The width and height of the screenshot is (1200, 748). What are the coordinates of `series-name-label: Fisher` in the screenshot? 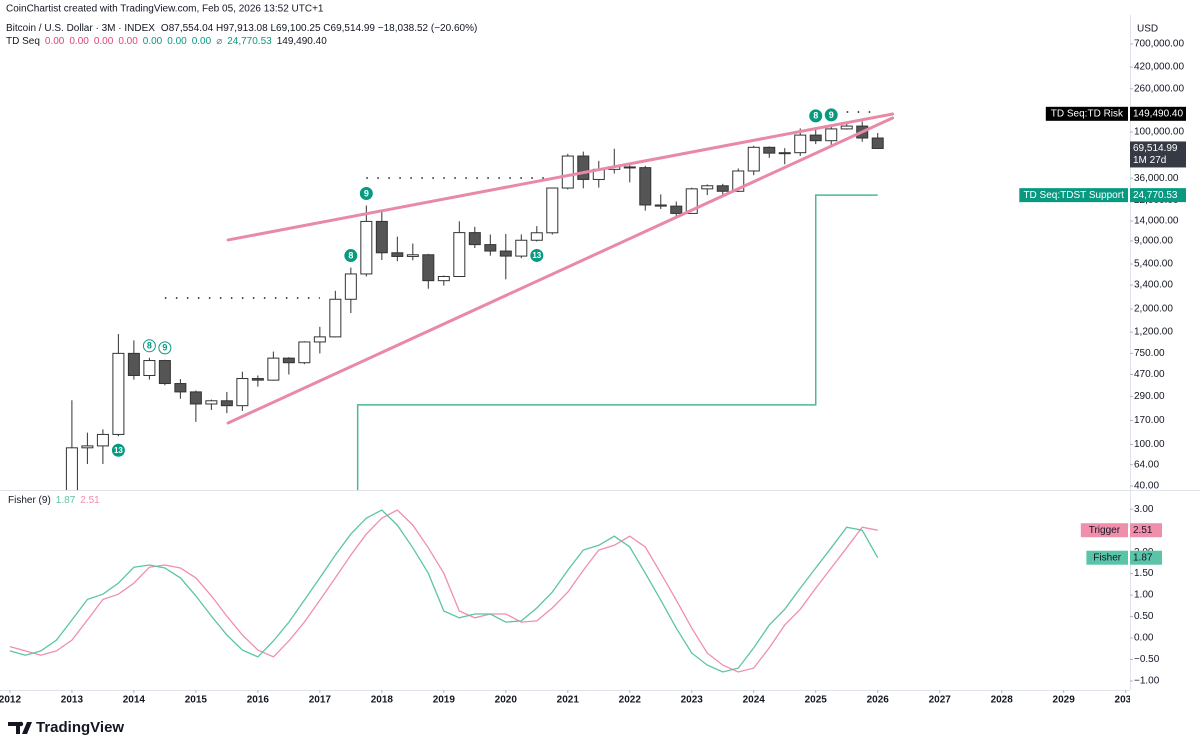 It's located at (1107, 557).